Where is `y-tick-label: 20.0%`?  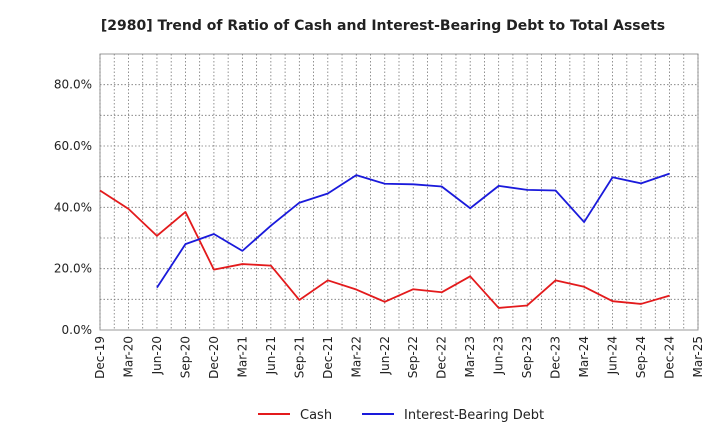 y-tick-label: 20.0% is located at coordinates (73, 269).